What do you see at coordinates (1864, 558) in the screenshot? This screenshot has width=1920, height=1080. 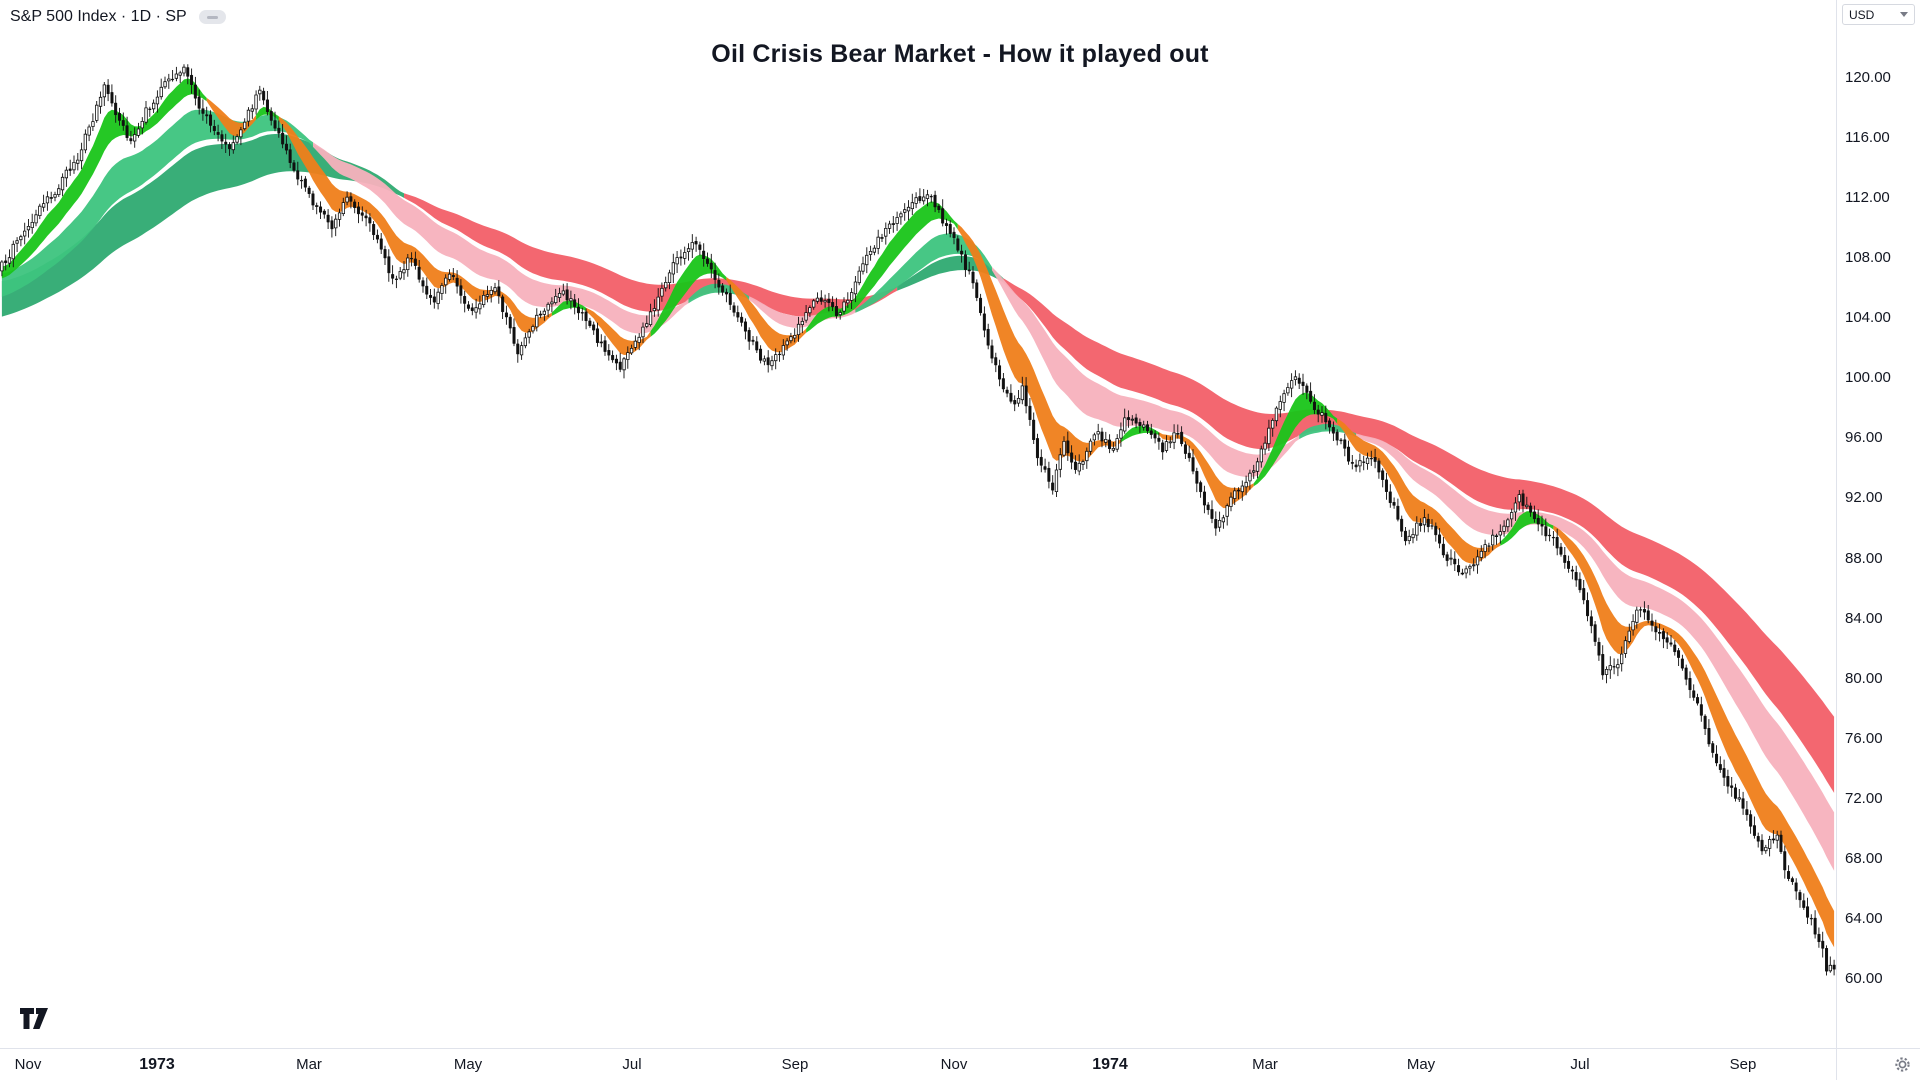 I see `price-tick-label: 88.00` at bounding box center [1864, 558].